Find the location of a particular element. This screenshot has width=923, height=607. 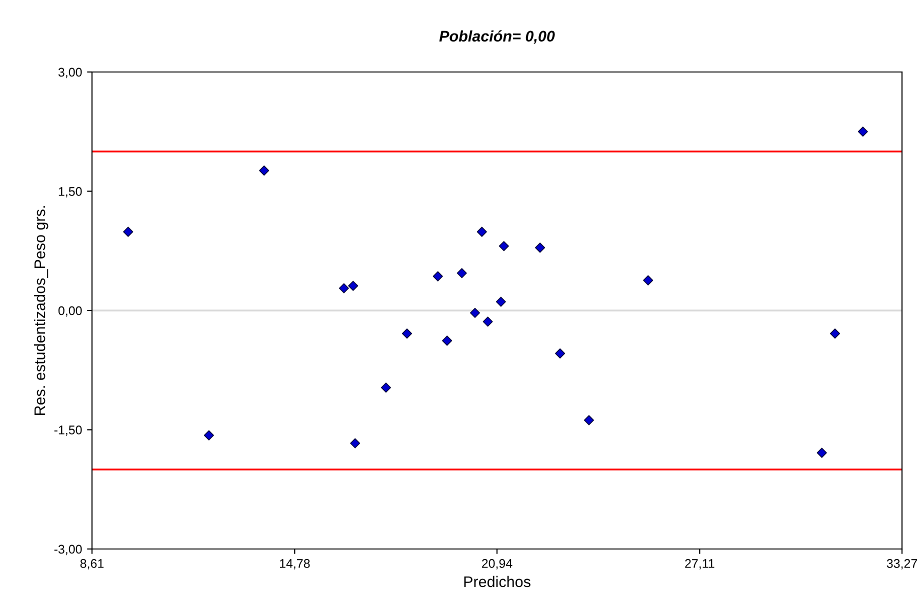

y-tick-label: -3,00 is located at coordinates (68, 550).